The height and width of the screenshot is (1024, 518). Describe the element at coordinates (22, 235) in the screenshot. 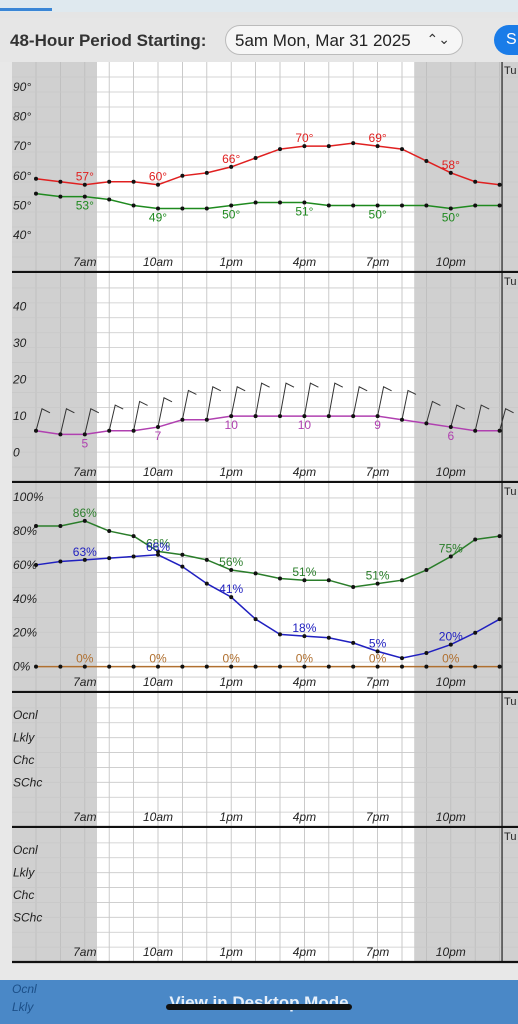

I see `y-tick-label: 40°` at that location.